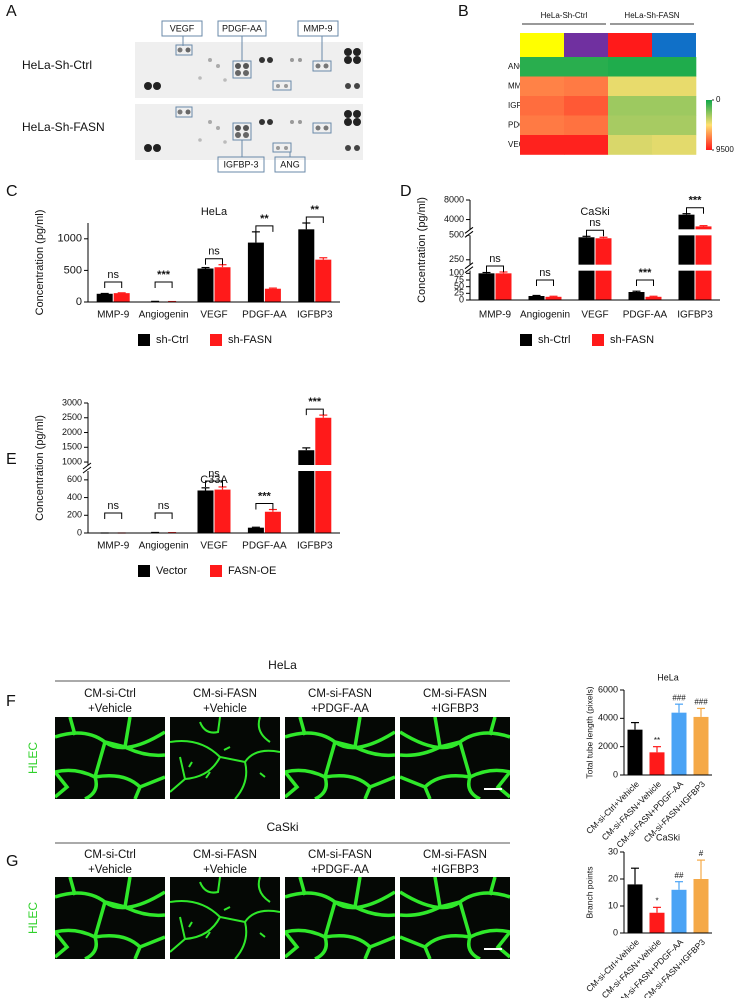 The image size is (747, 998). Describe the element at coordinates (12, 191) in the screenshot. I see `panel-label: C` at that location.